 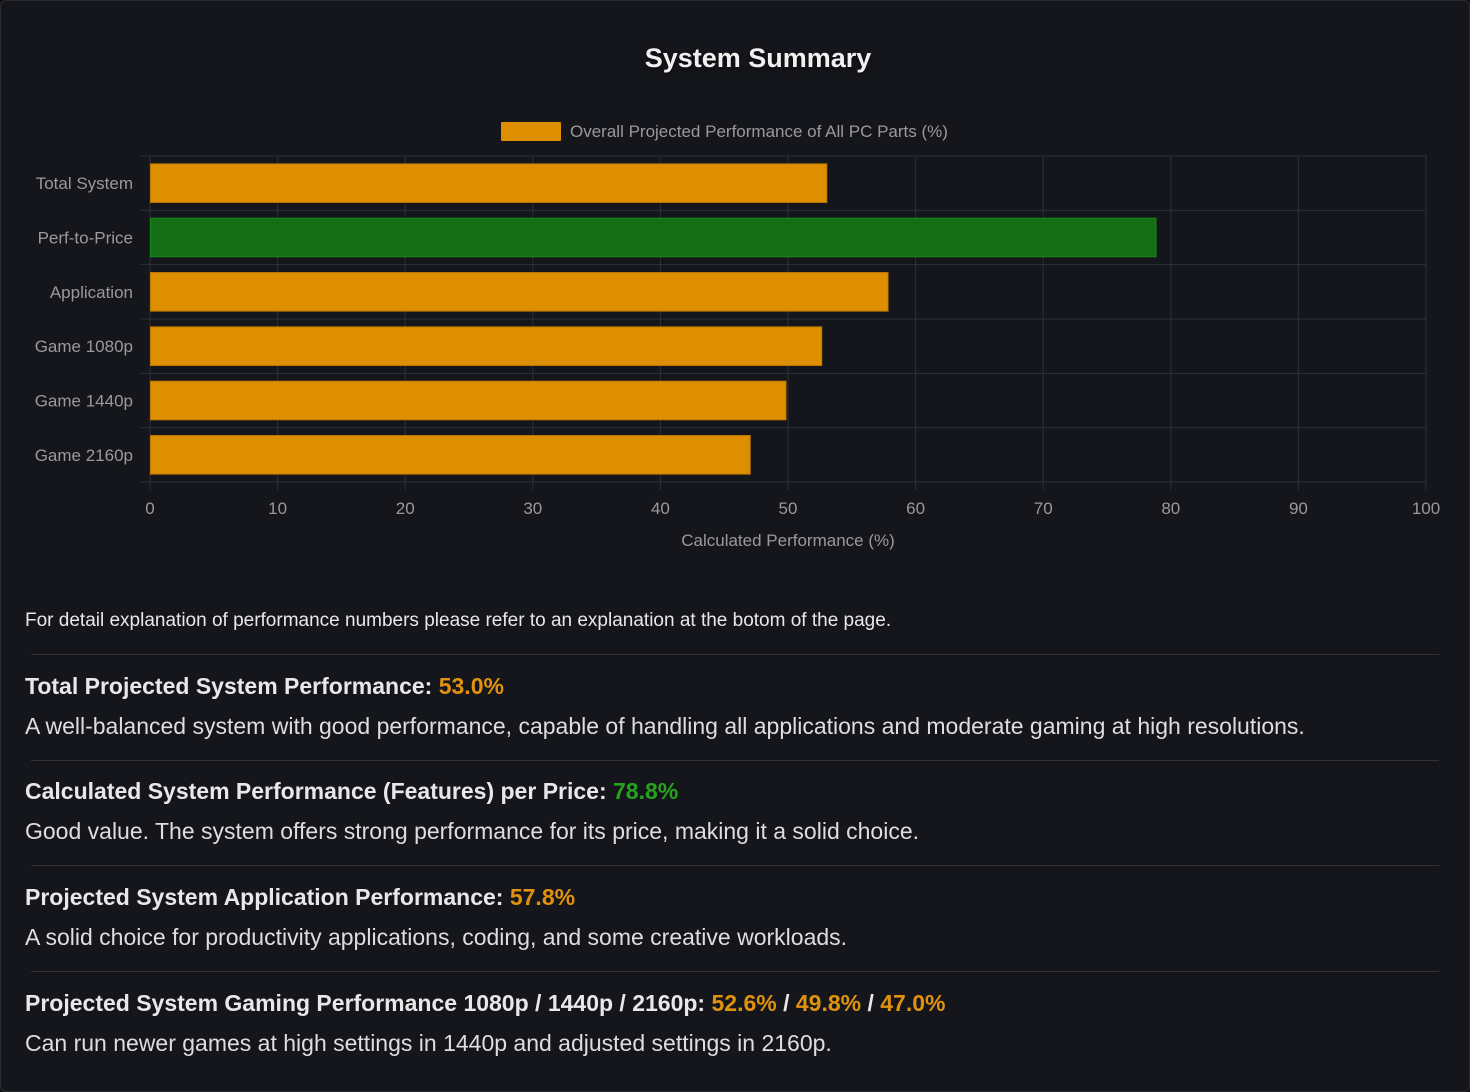 What do you see at coordinates (1426, 508) in the screenshot?
I see `x-tick-label: 100` at bounding box center [1426, 508].